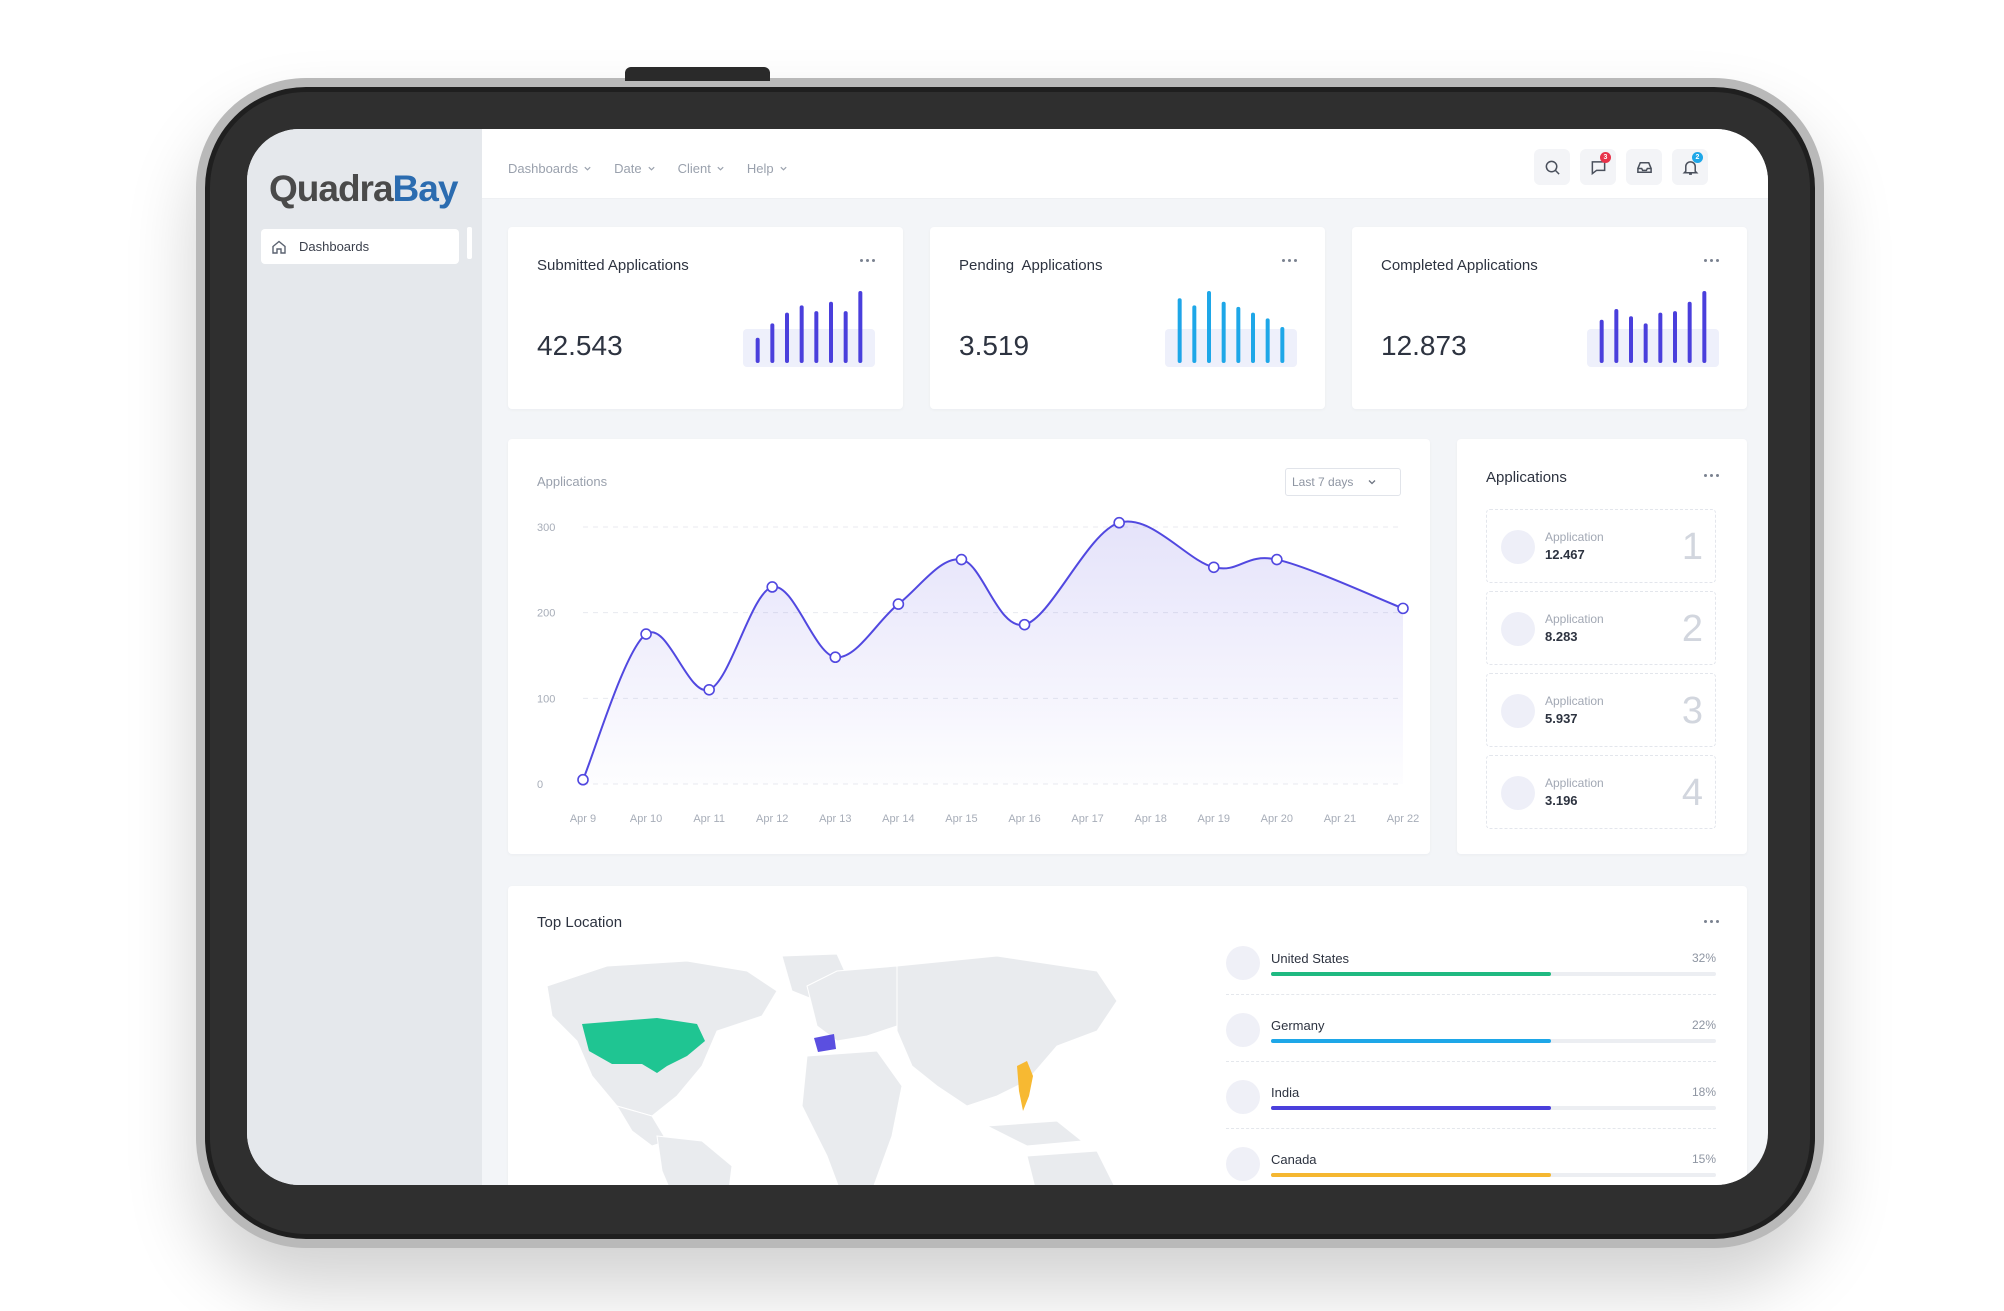 The width and height of the screenshot is (2004, 1311). What do you see at coordinates (705, 318) in the screenshot?
I see `stat-card-submitted: Submitted Applications 42.543` at bounding box center [705, 318].